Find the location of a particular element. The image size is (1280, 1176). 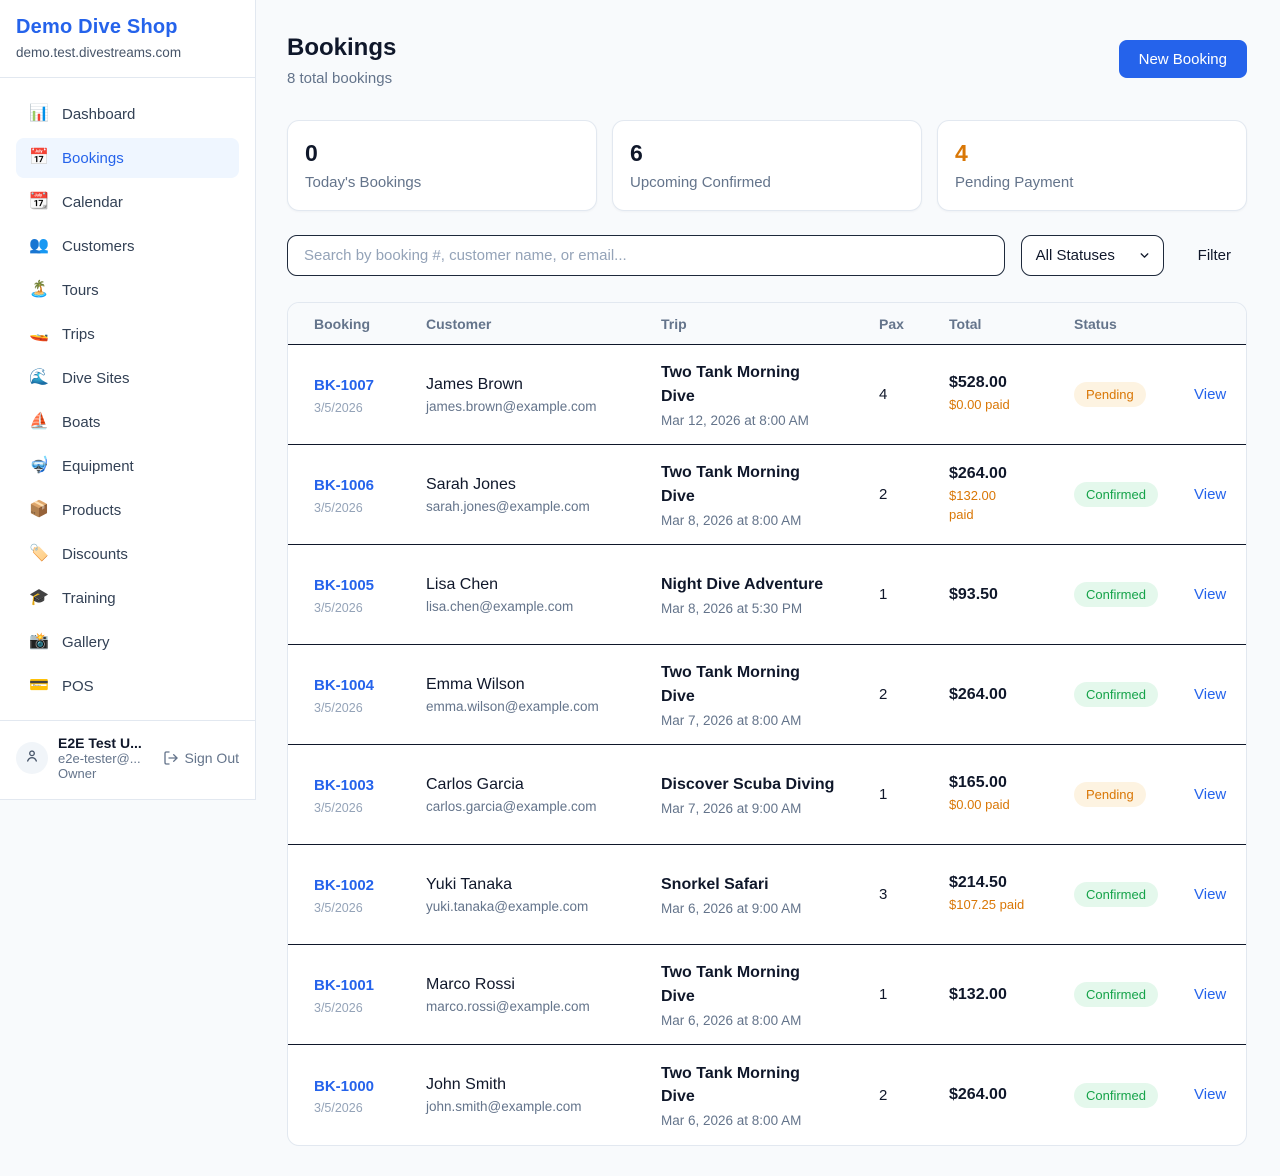

tear-off-calendar-icon: 📆 is located at coordinates (39, 201).